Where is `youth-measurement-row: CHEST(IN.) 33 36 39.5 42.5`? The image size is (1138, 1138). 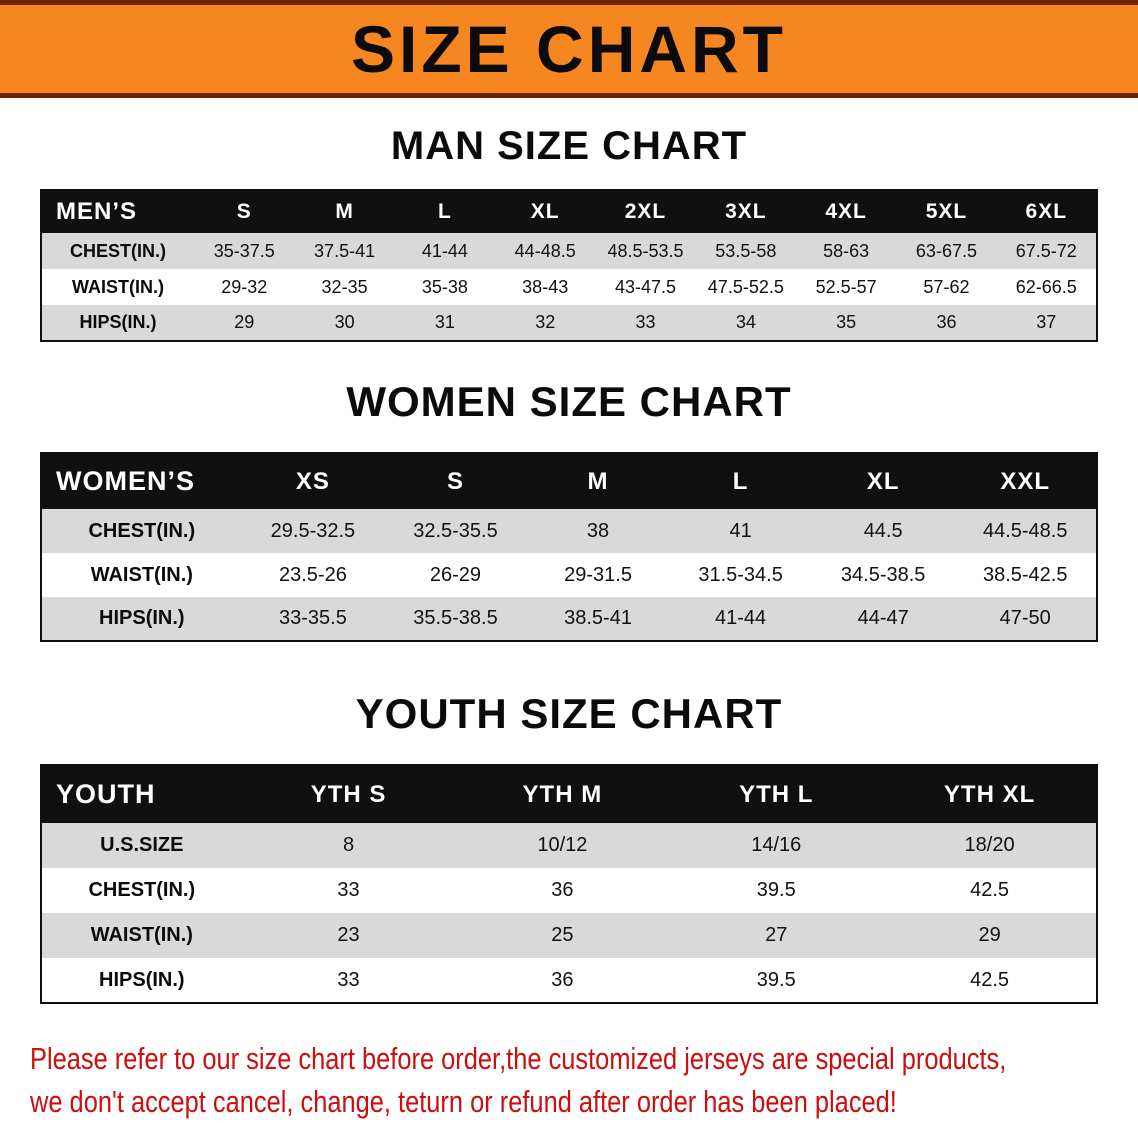 youth-measurement-row: CHEST(IN.) 33 36 39.5 42.5 is located at coordinates (569, 890).